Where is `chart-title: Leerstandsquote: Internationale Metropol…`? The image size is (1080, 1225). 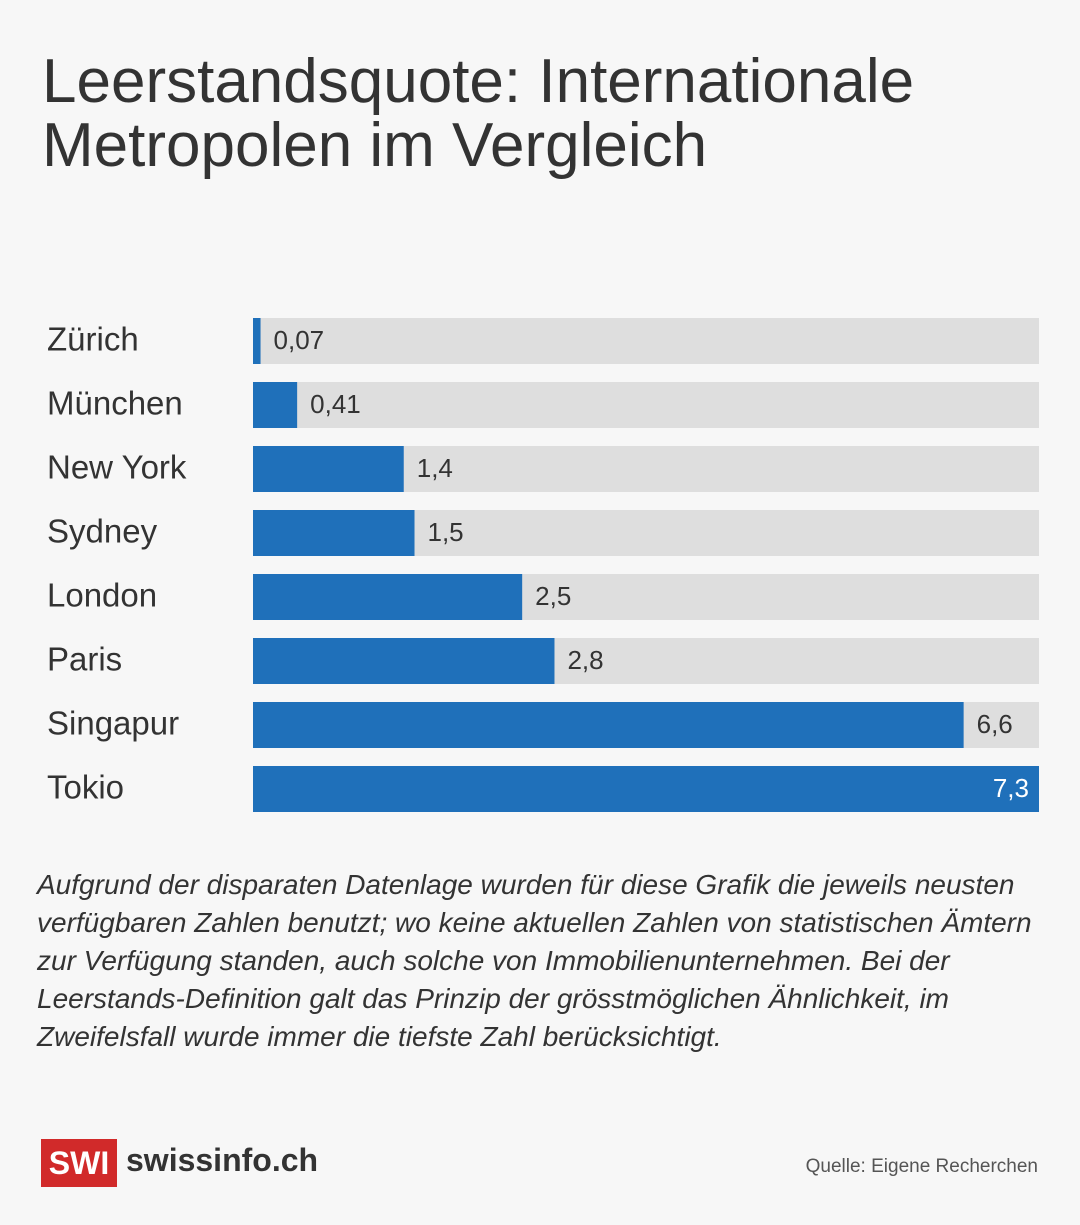 chart-title: Leerstandsquote: Internationale Metropol… is located at coordinates (478, 113).